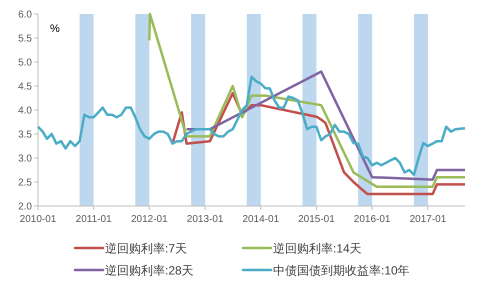  Describe the element at coordinates (38, 219) in the screenshot. I see `x-tick-label: 2010-01` at that location.